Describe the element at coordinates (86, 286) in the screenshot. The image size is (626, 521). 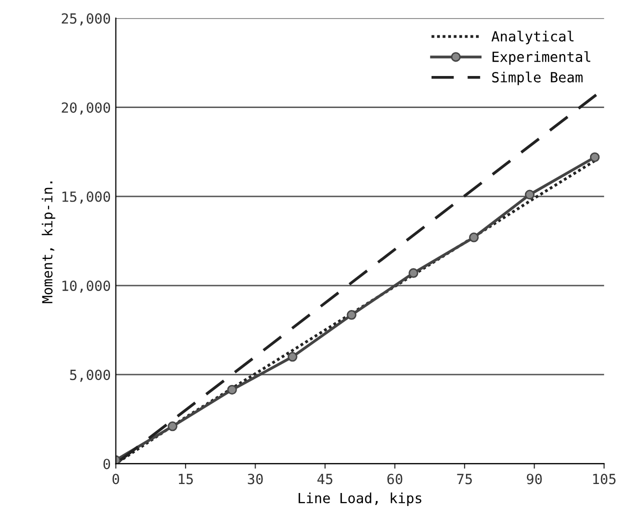
I see `y-tick-label: 10,000` at that location.